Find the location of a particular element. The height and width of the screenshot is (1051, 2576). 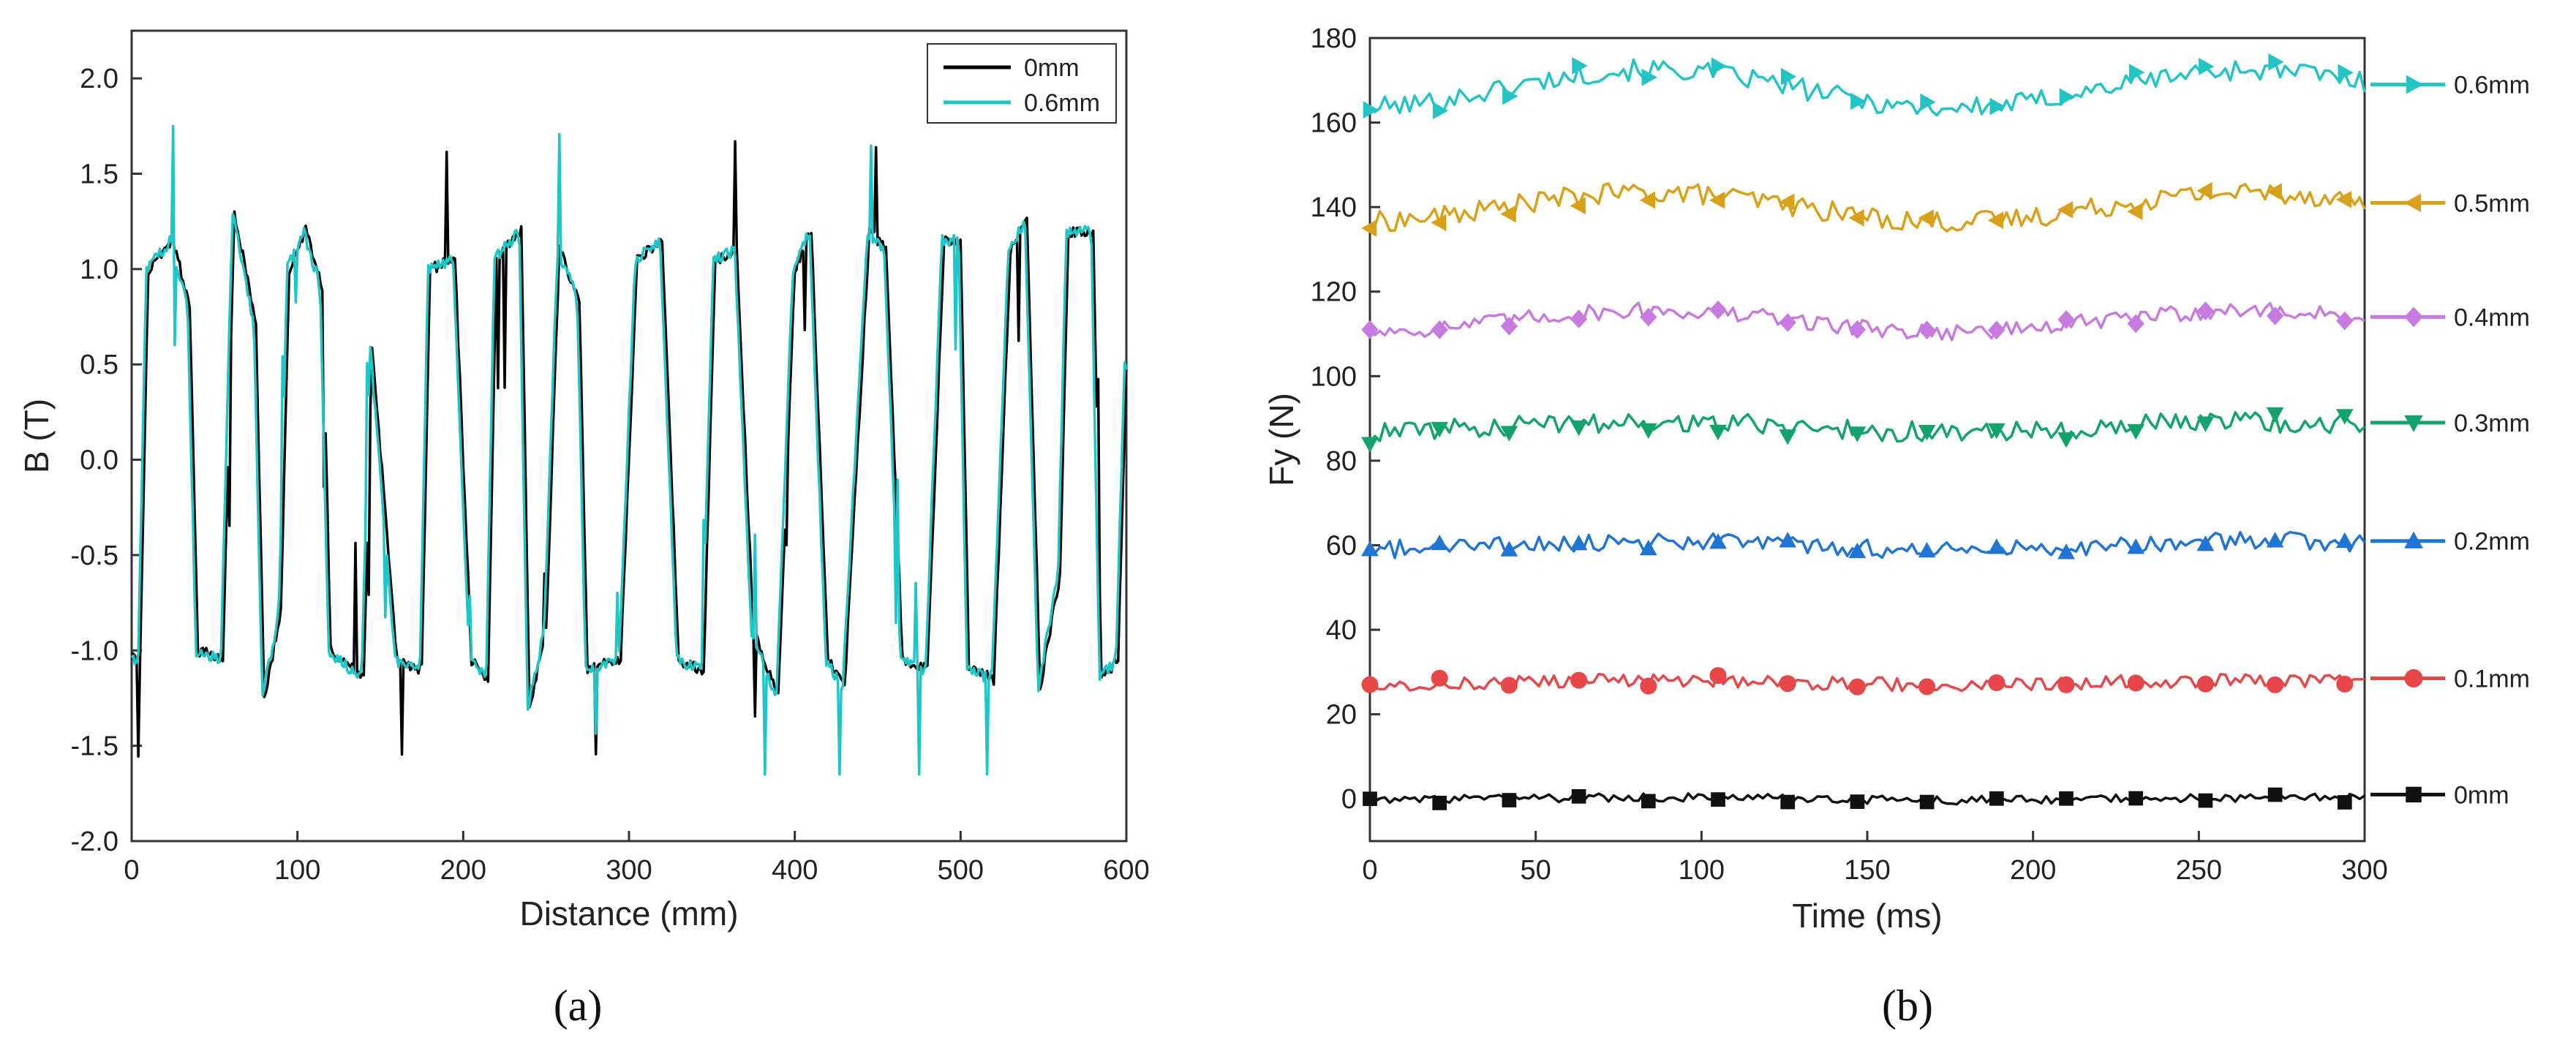

panel-b-series-0.2mm is located at coordinates (1863, 545).